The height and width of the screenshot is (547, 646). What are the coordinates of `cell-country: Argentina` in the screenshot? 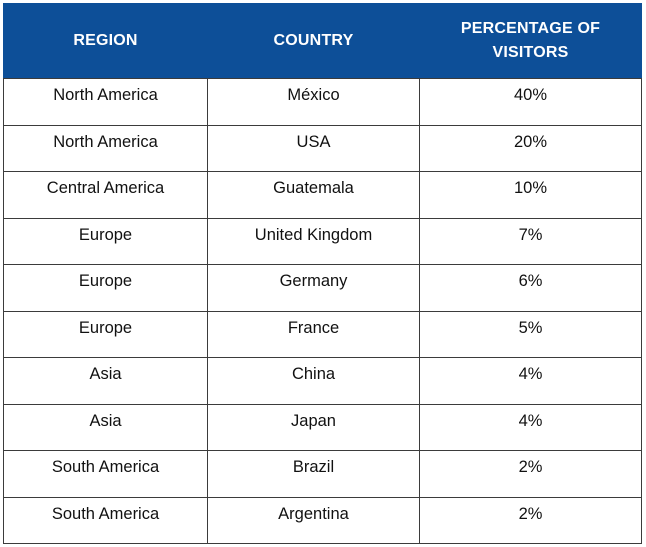 It's located at (313, 520).